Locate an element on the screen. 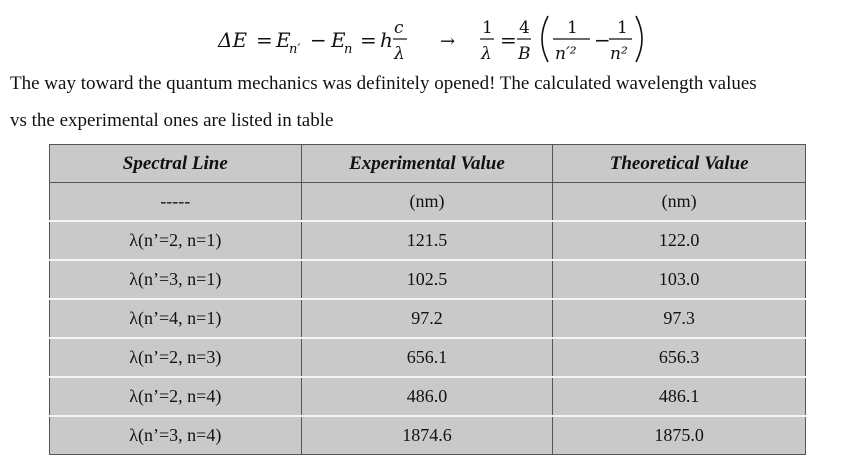  eq-left-paren is located at coordinates (545, 39).